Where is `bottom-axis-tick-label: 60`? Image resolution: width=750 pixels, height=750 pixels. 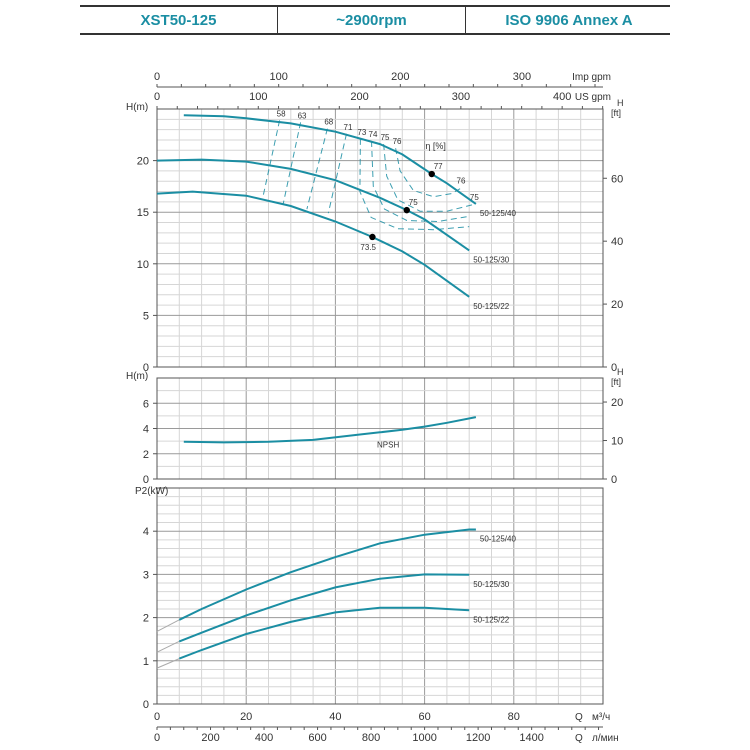
bottom-axis-tick-label: 60 is located at coordinates (424, 717).